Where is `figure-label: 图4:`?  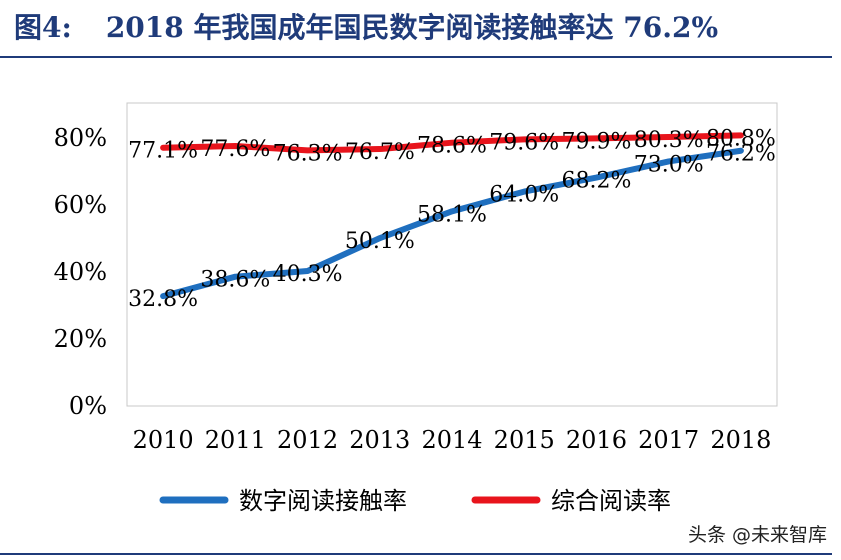 figure-label: 图4: is located at coordinates (43, 27).